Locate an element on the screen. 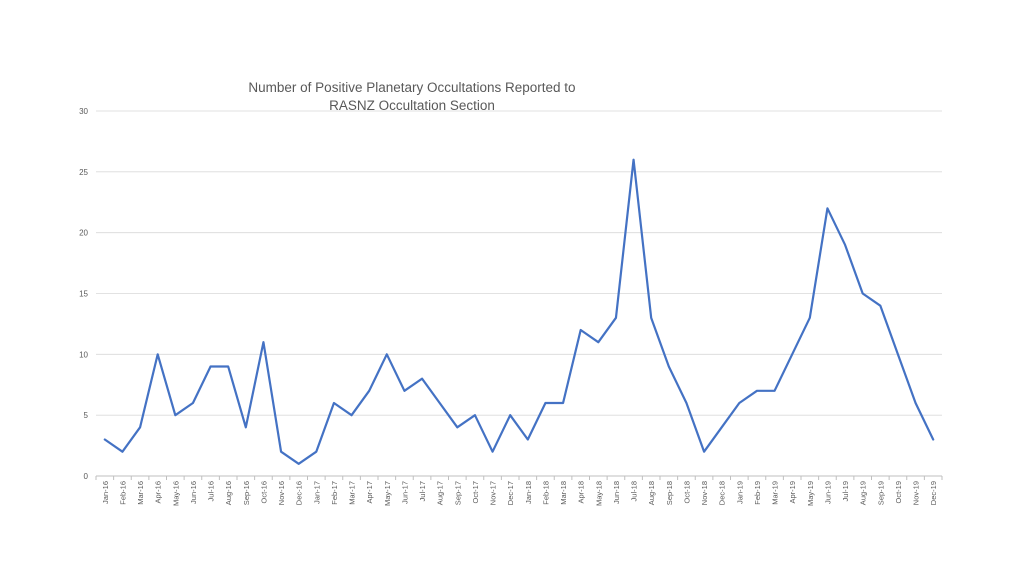  x-tick-label: Jul-17 is located at coordinates (422, 491).